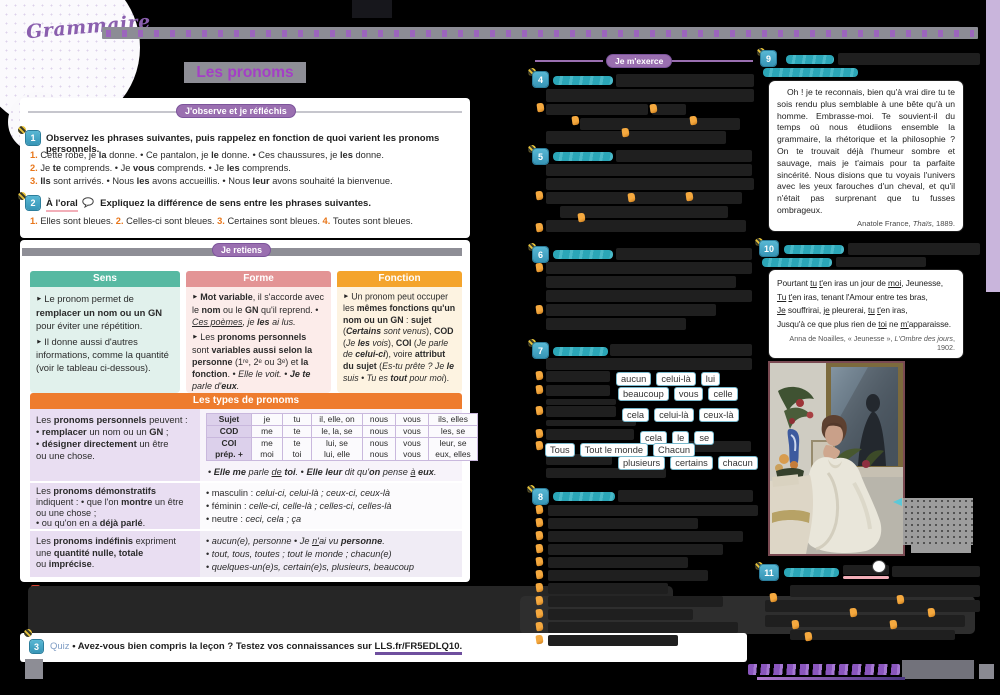 Image resolution: width=1000 pixels, height=695 pixels. What do you see at coordinates (679, 437) in the screenshot?
I see `word-choice-row: cela le se` at bounding box center [679, 437].